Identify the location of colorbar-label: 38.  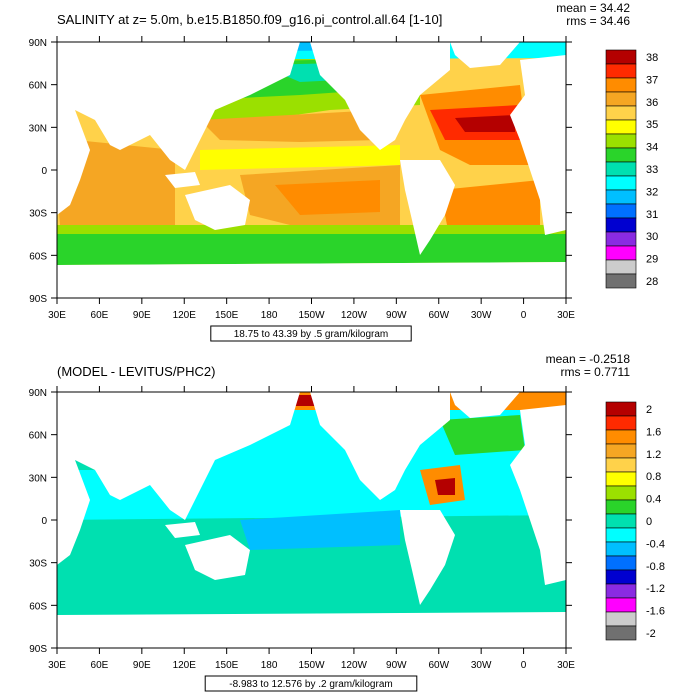
(652, 58).